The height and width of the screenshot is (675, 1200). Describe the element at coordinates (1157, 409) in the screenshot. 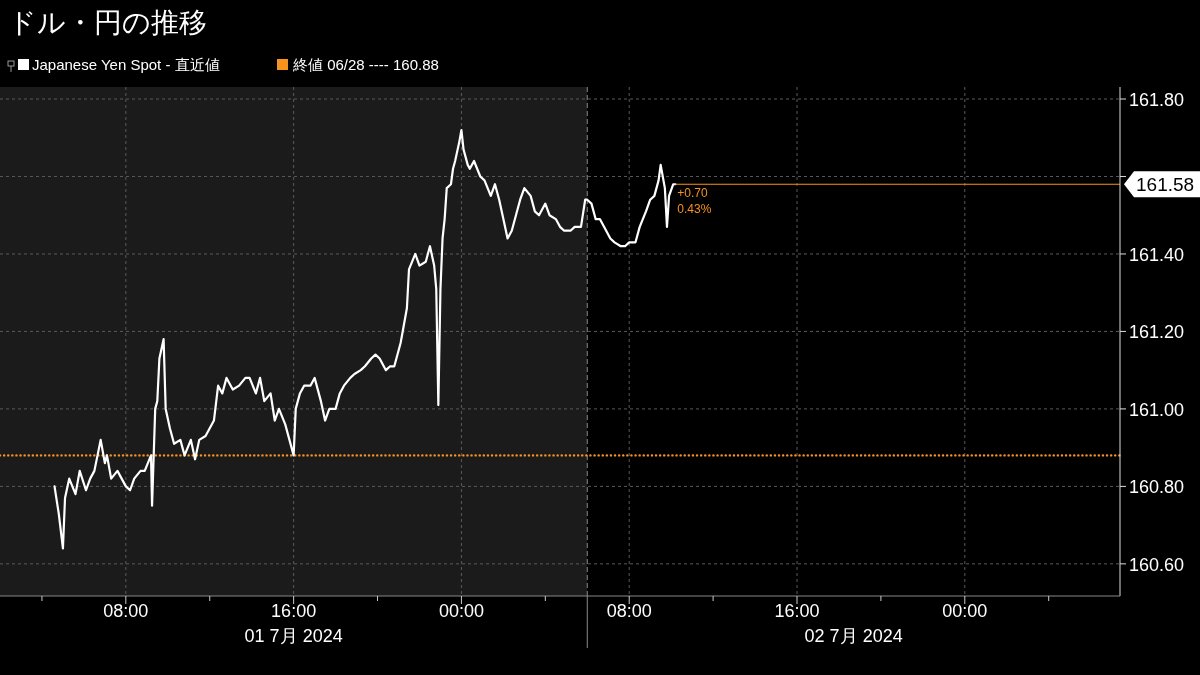

I see `y-tick-label: 161.00` at that location.